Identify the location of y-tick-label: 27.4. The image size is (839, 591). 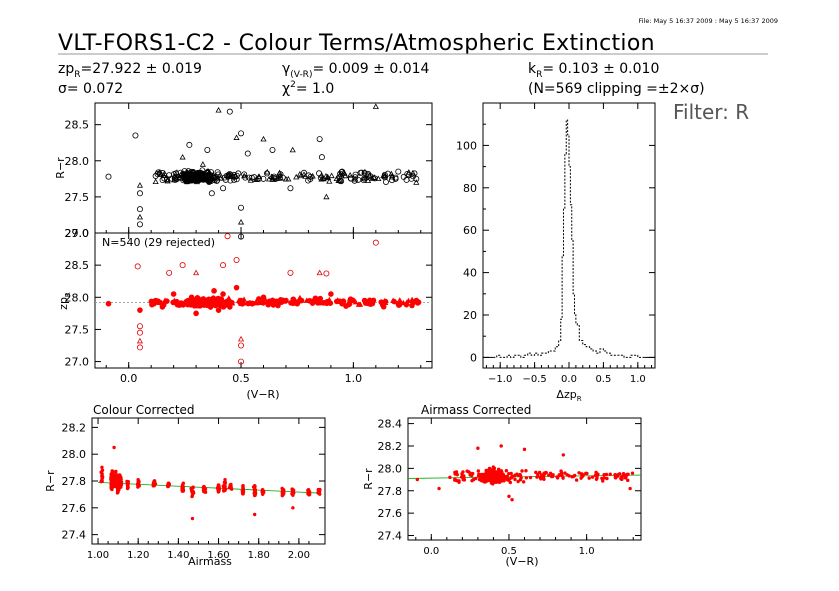
(74, 535).